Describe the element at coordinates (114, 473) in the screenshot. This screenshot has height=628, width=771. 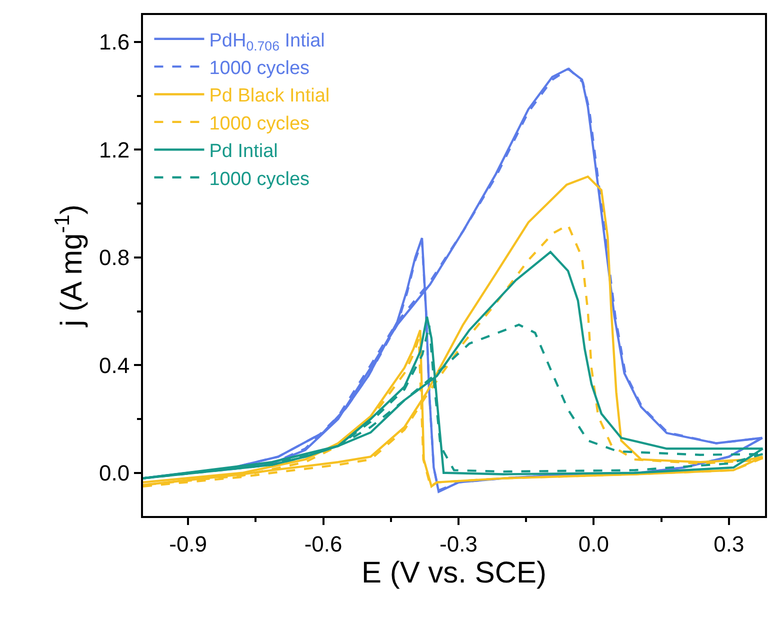
I see `y-tick-label: 0.0` at that location.